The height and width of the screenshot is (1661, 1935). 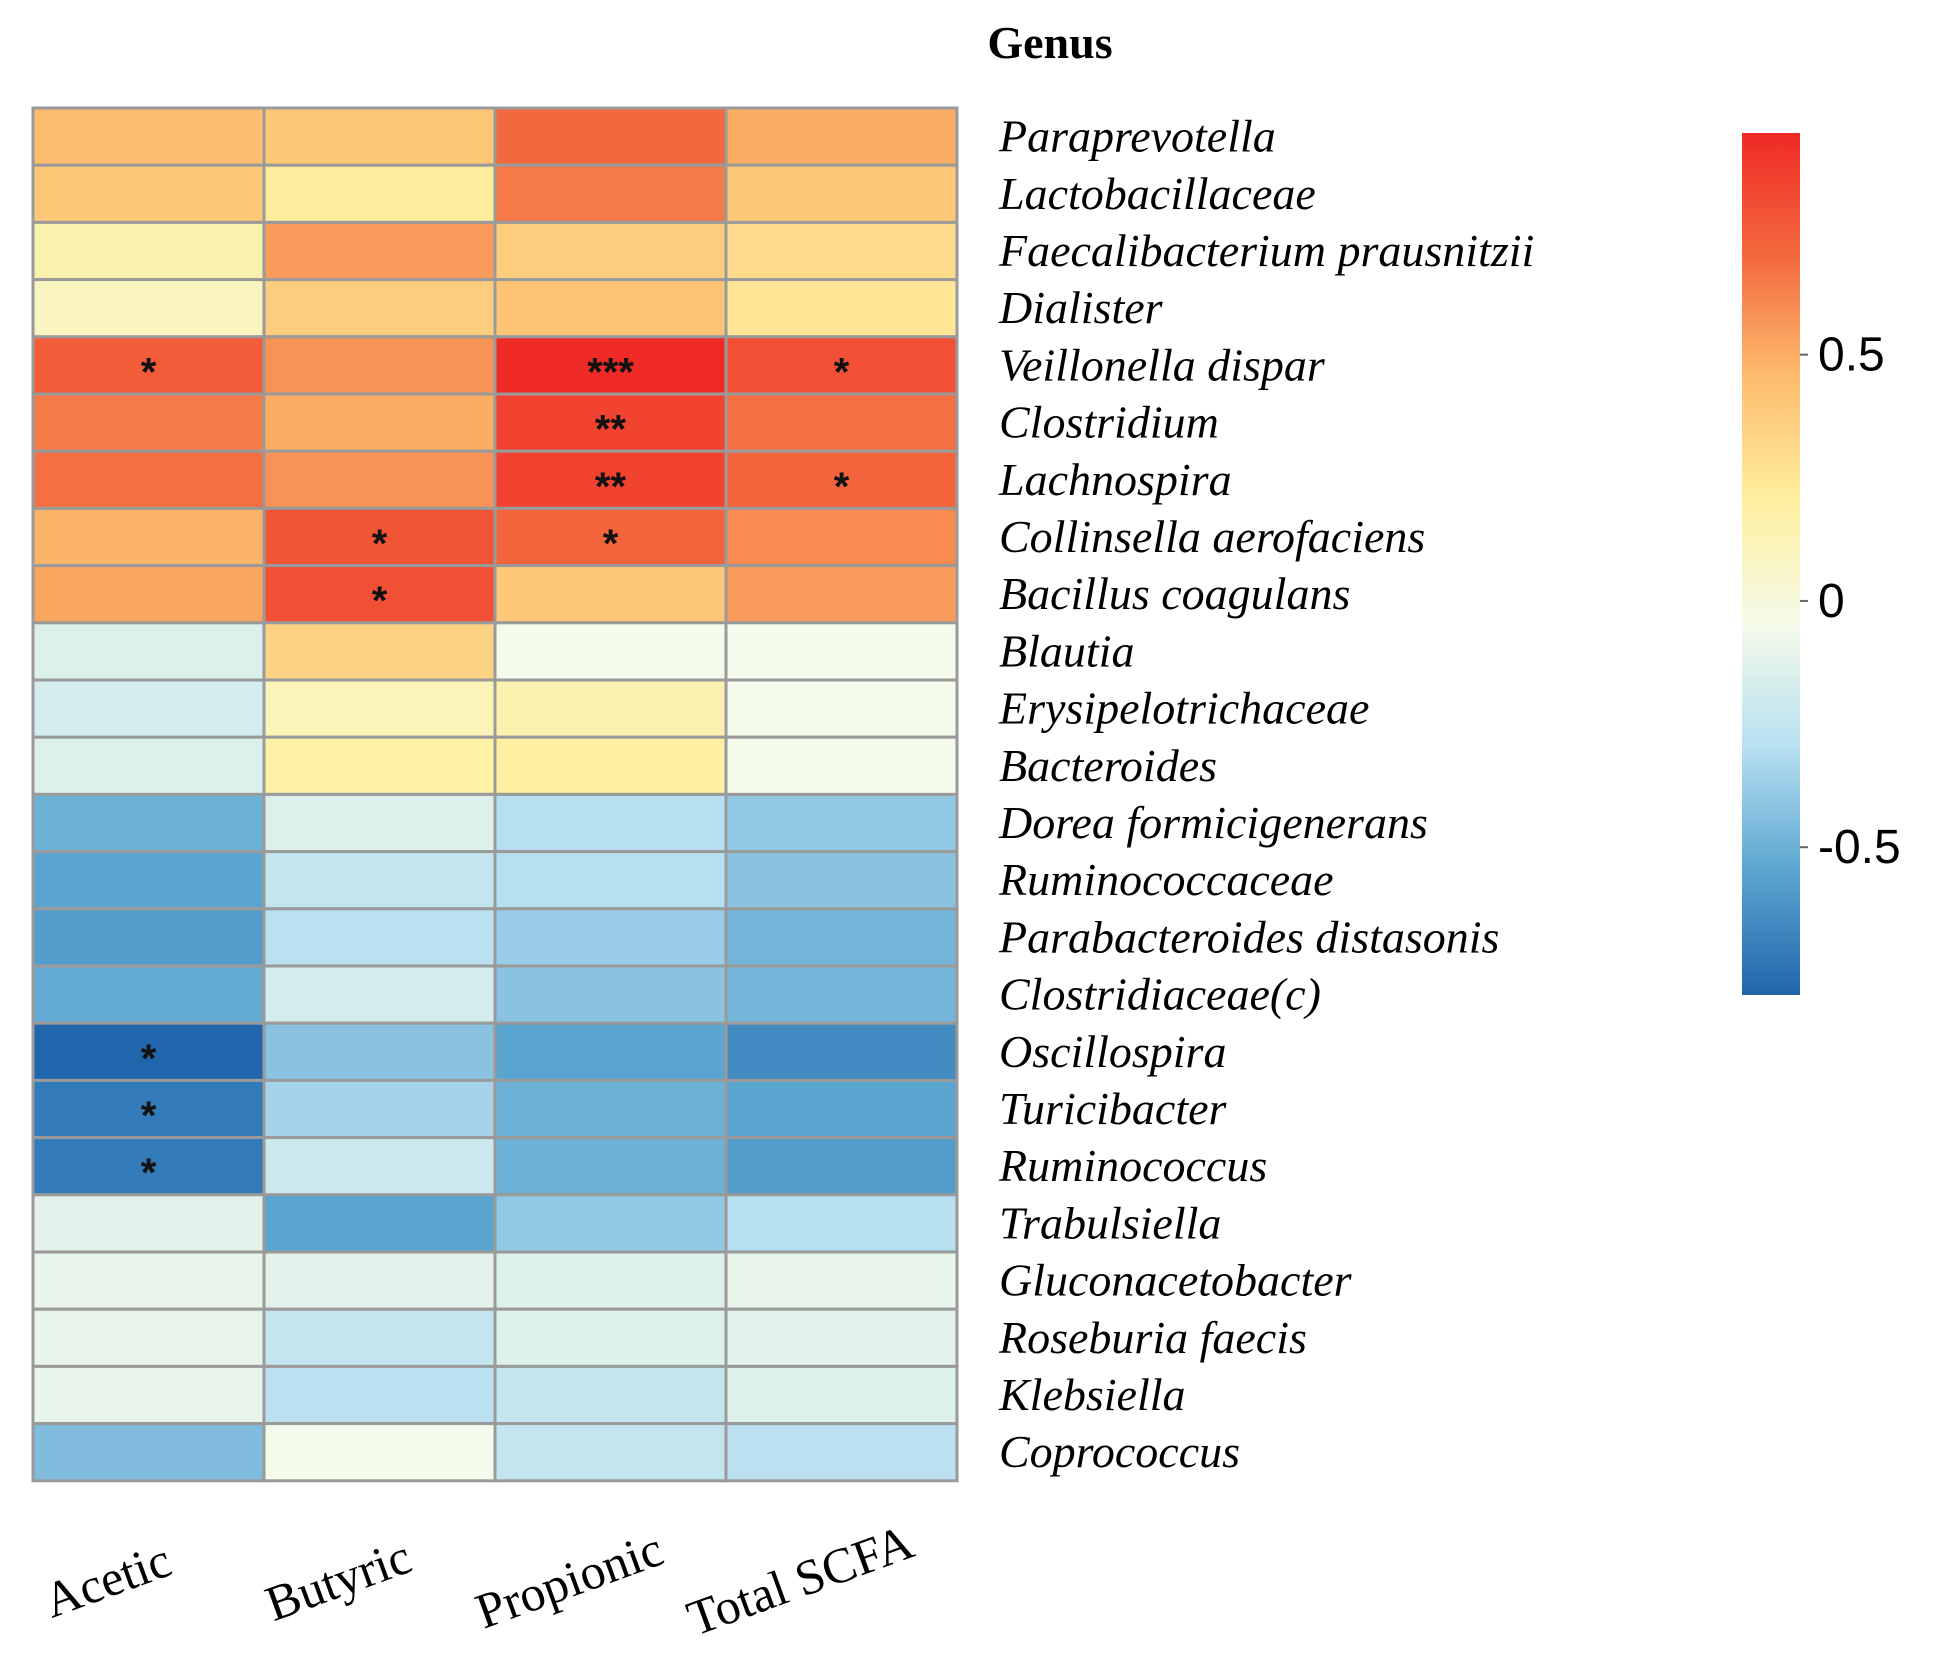 What do you see at coordinates (1771, 564) in the screenshot?
I see `colorbar-gradient` at bounding box center [1771, 564].